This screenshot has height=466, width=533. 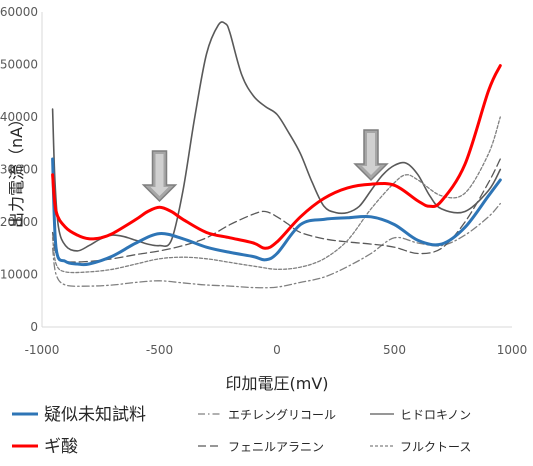 I want to click on y-axis-title: 出力電流（nA）, so click(x=16, y=169).